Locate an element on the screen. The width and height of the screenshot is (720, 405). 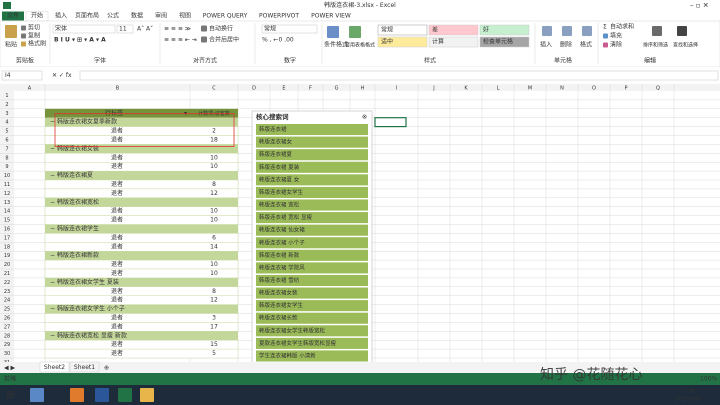
number-format-box is located at coordinates (289, 29).